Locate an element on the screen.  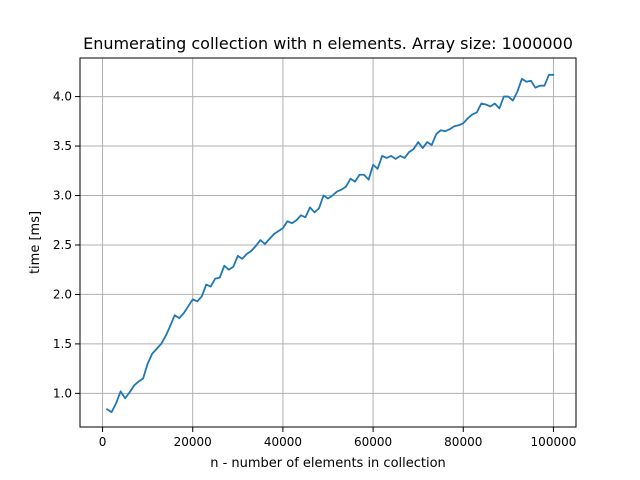
y-tick-label: 4.0 is located at coordinates (62, 97).